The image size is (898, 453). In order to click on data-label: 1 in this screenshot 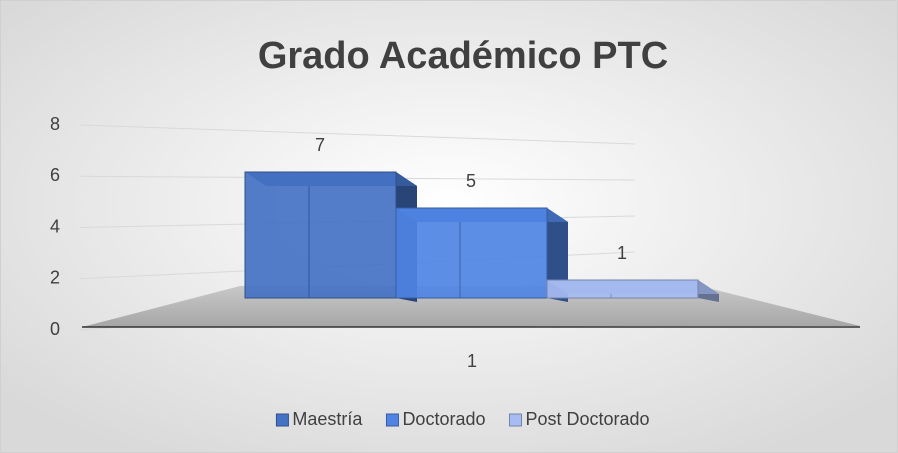, I will do `click(622, 253)`.